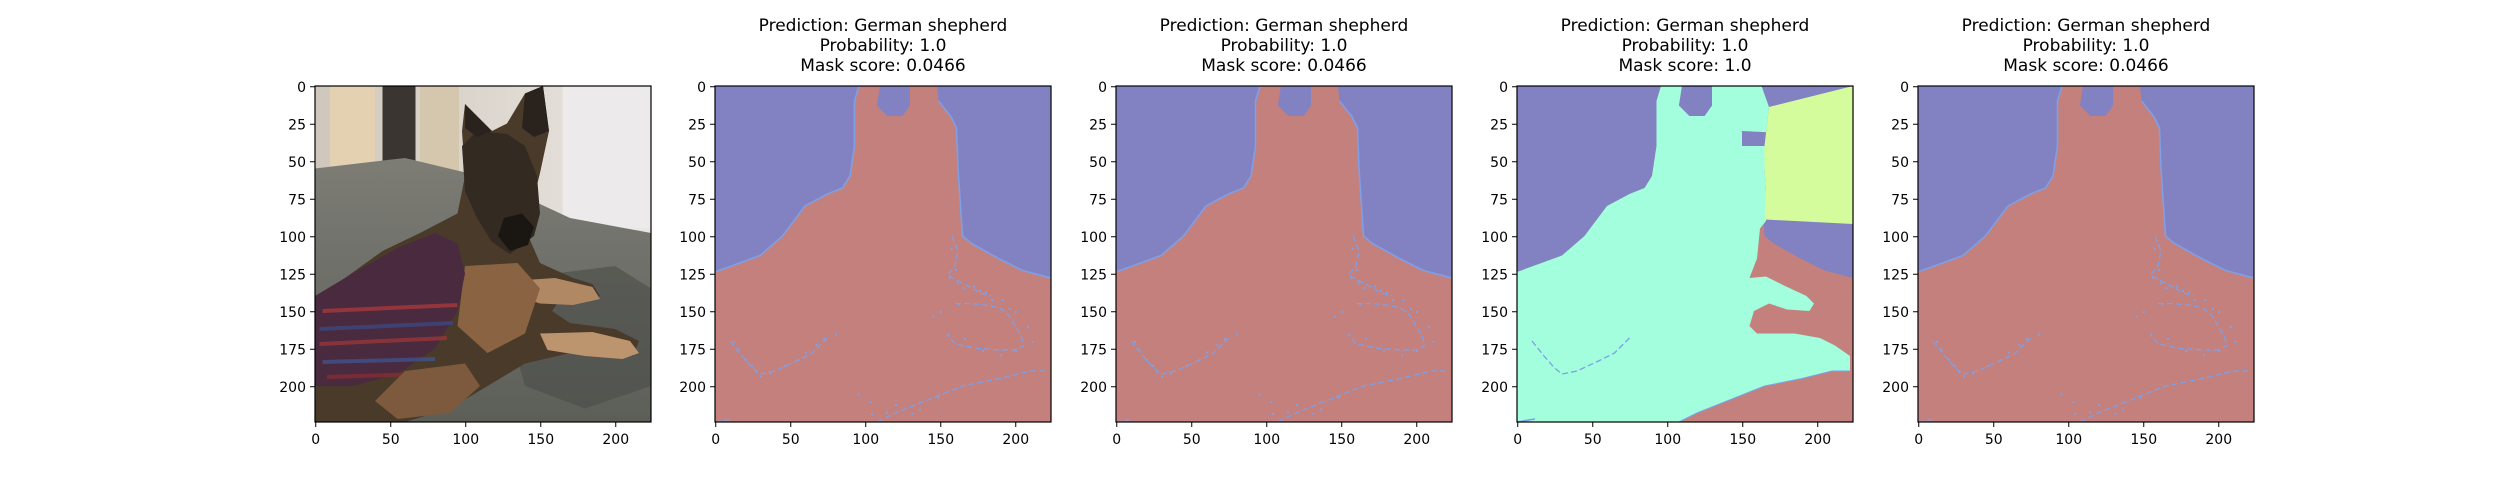  I want to click on dog-region, so click(2086, 254).